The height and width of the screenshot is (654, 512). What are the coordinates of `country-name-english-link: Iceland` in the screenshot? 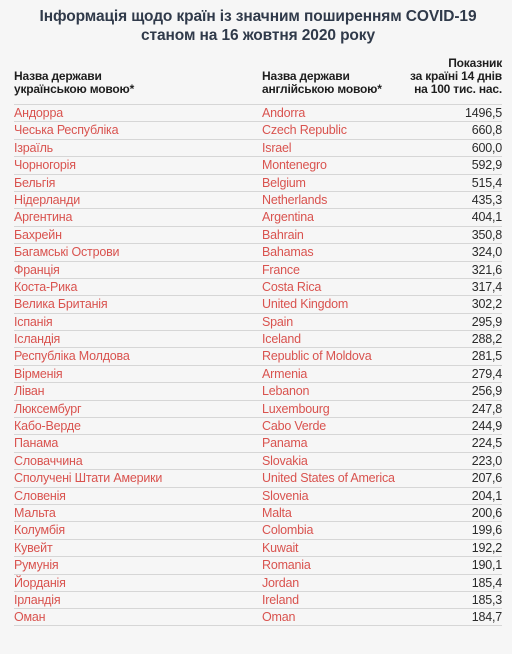 It's located at (281, 339).